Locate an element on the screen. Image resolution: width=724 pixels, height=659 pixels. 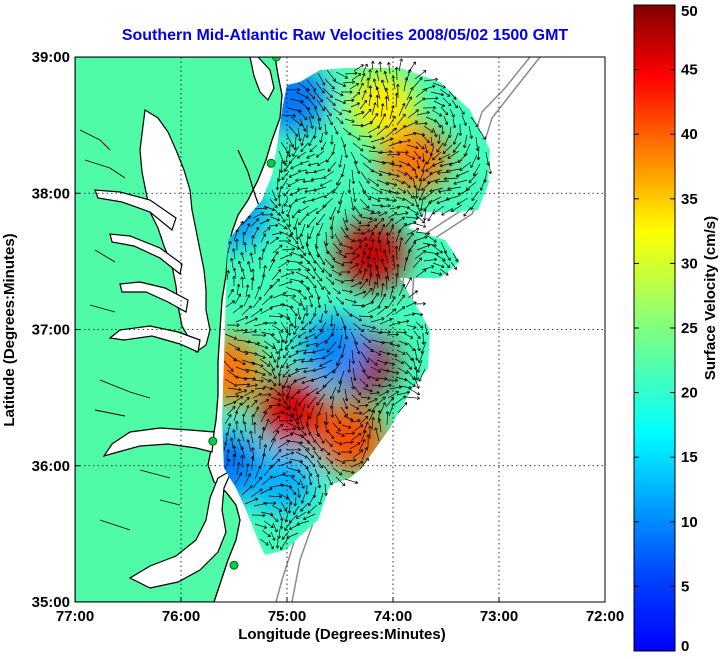
colorbar-gradient is located at coordinates (654, 328).